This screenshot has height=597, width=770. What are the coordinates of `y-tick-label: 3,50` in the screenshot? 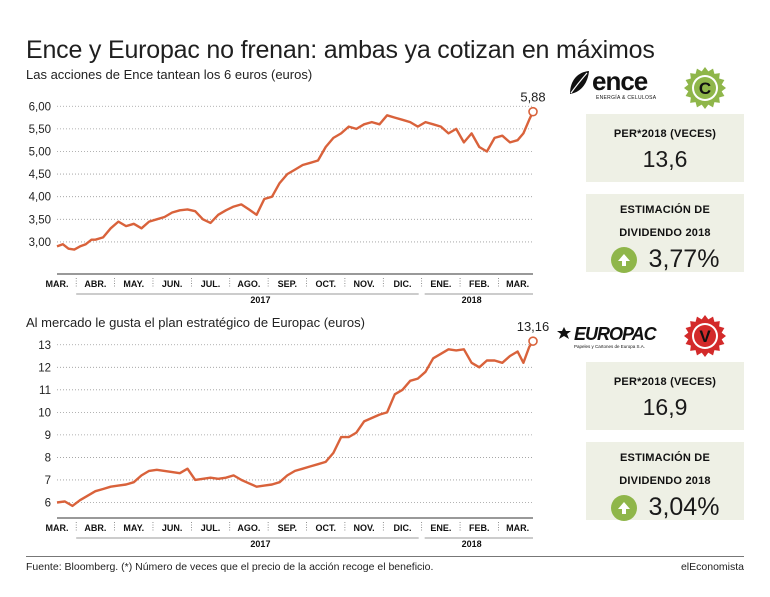 It's located at (40, 220).